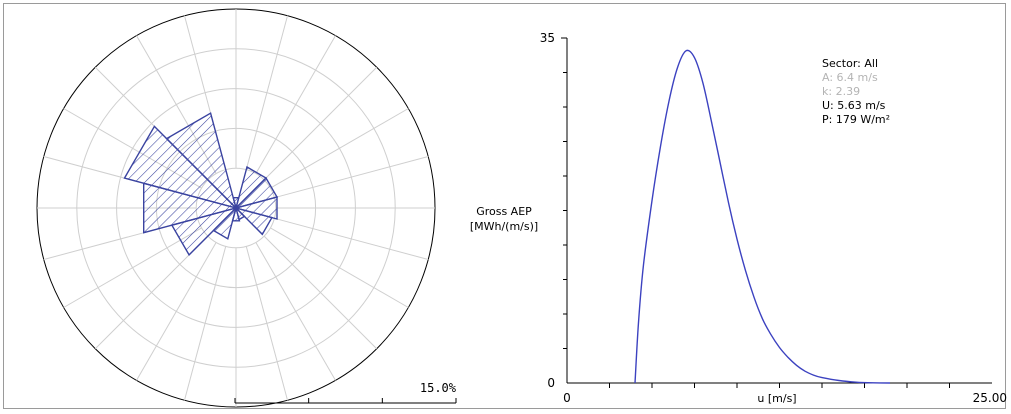 This screenshot has height=414, width=1011. Describe the element at coordinates (776, 398) in the screenshot. I see `x-axis-title: u [m/s]` at that location.